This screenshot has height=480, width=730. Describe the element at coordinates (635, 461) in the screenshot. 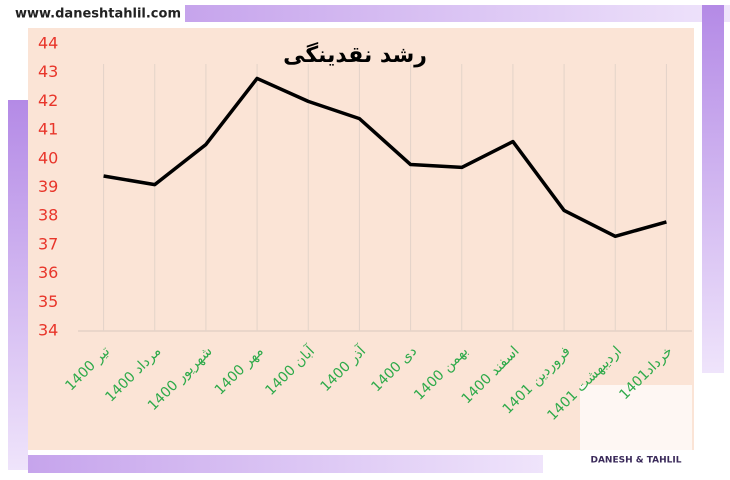

I see `watermark-logo: DANESH & TAHLIL` at that location.